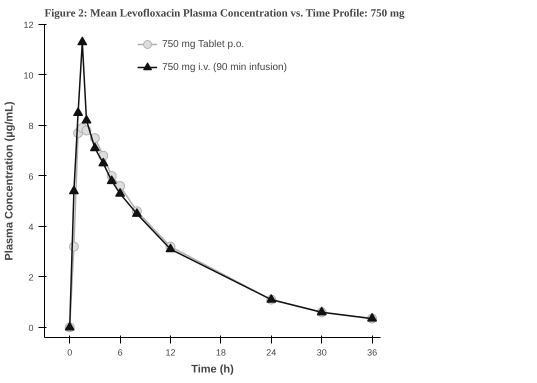  What do you see at coordinates (31, 277) in the screenshot?
I see `y-tick-label: 2` at bounding box center [31, 277].